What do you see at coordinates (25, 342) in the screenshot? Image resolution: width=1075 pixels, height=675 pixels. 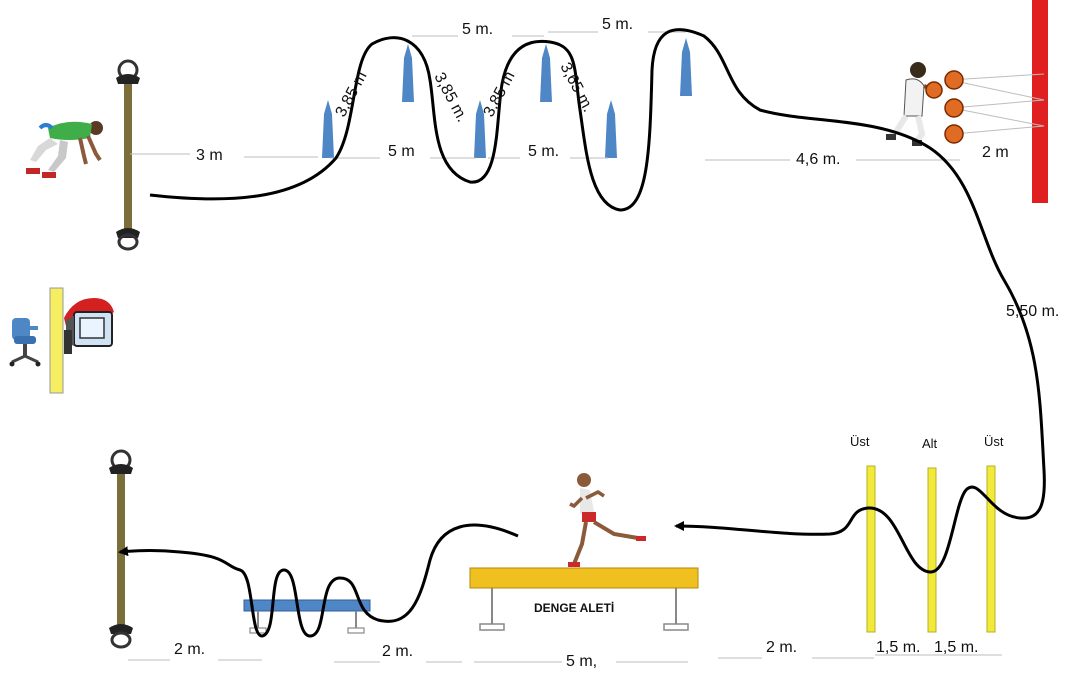 I see `office-chair-icon` at bounding box center [25, 342].